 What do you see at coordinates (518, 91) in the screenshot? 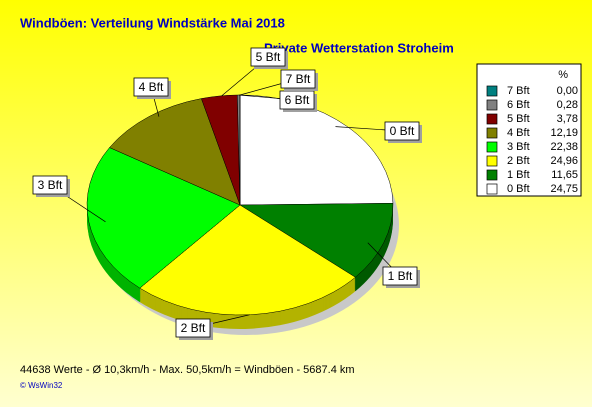
I see `legend-label: 7 Bft` at bounding box center [518, 91].